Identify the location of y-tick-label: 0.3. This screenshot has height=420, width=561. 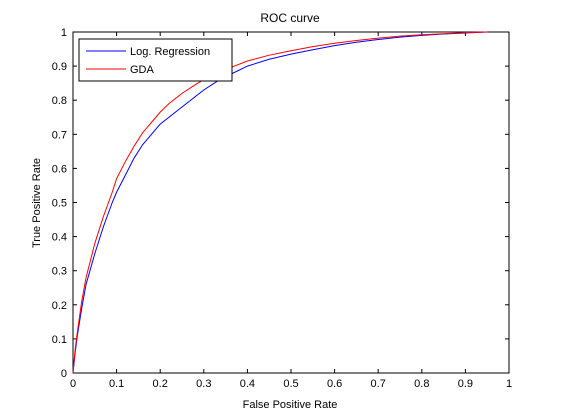
(59, 272).